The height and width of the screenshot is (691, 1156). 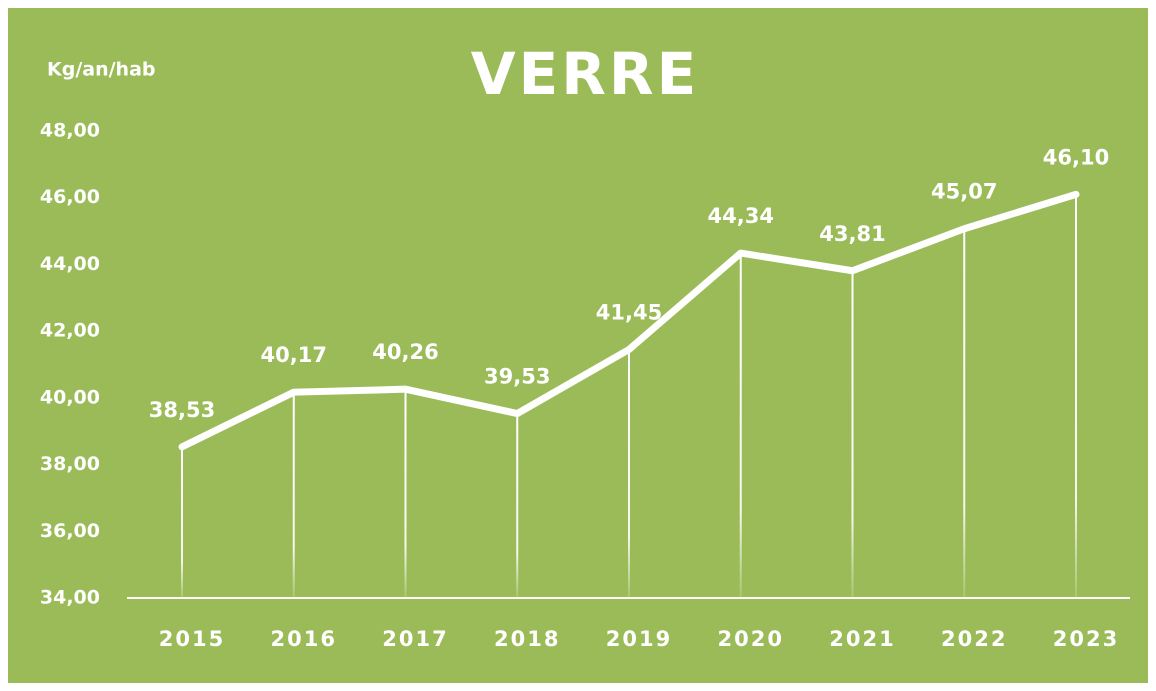 I want to click on y-tick-label: 40,00, so click(x=70, y=397).